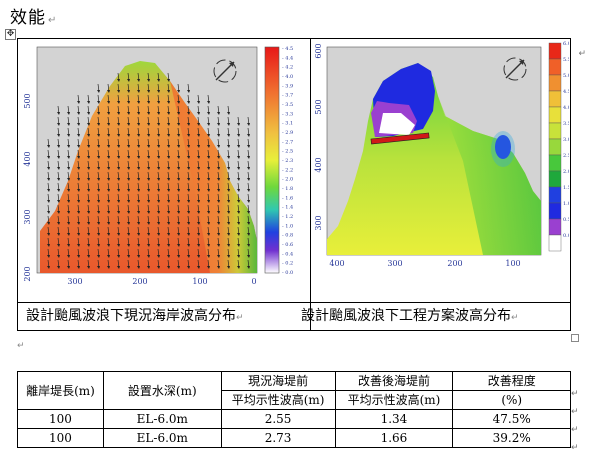 The height and width of the screenshot is (461, 596). What do you see at coordinates (566, 44) in the screenshot?
I see `colorbar-label: 6.0` at bounding box center [566, 44].